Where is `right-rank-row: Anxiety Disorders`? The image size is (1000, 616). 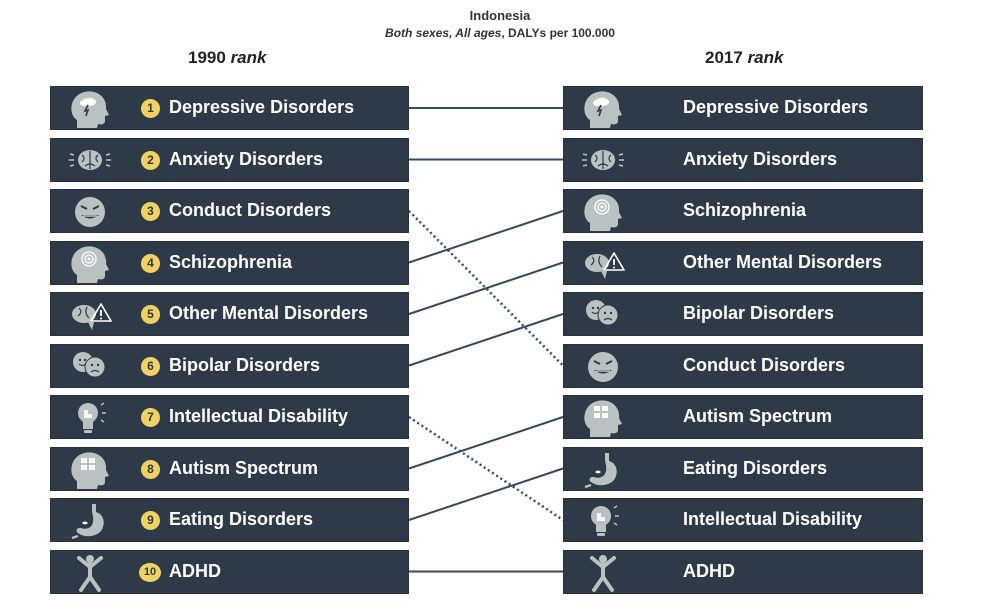
right-rank-row: Anxiety Disorders is located at coordinates (743, 159).